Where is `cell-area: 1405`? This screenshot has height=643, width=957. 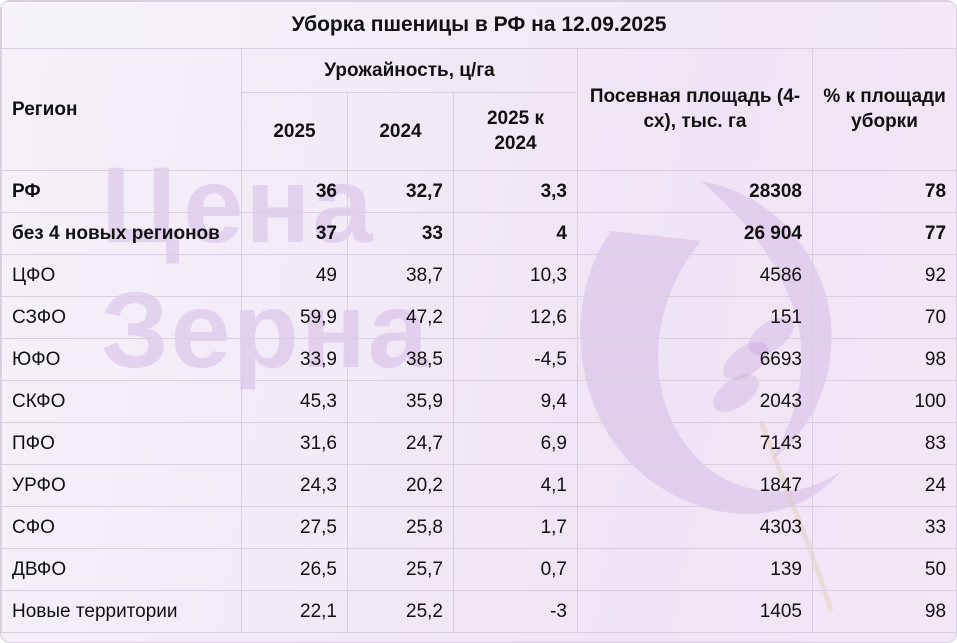
cell-area: 1405 is located at coordinates (695, 611).